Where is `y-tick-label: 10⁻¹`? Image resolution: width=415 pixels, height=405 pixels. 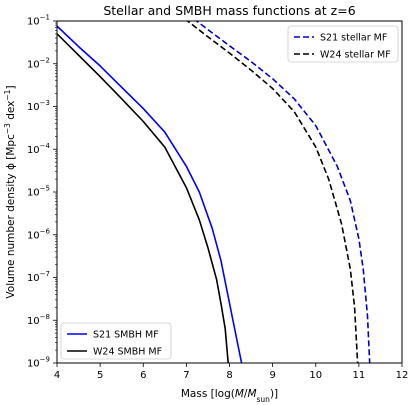
y-tick-label: 10⁻¹ is located at coordinates (38, 21).